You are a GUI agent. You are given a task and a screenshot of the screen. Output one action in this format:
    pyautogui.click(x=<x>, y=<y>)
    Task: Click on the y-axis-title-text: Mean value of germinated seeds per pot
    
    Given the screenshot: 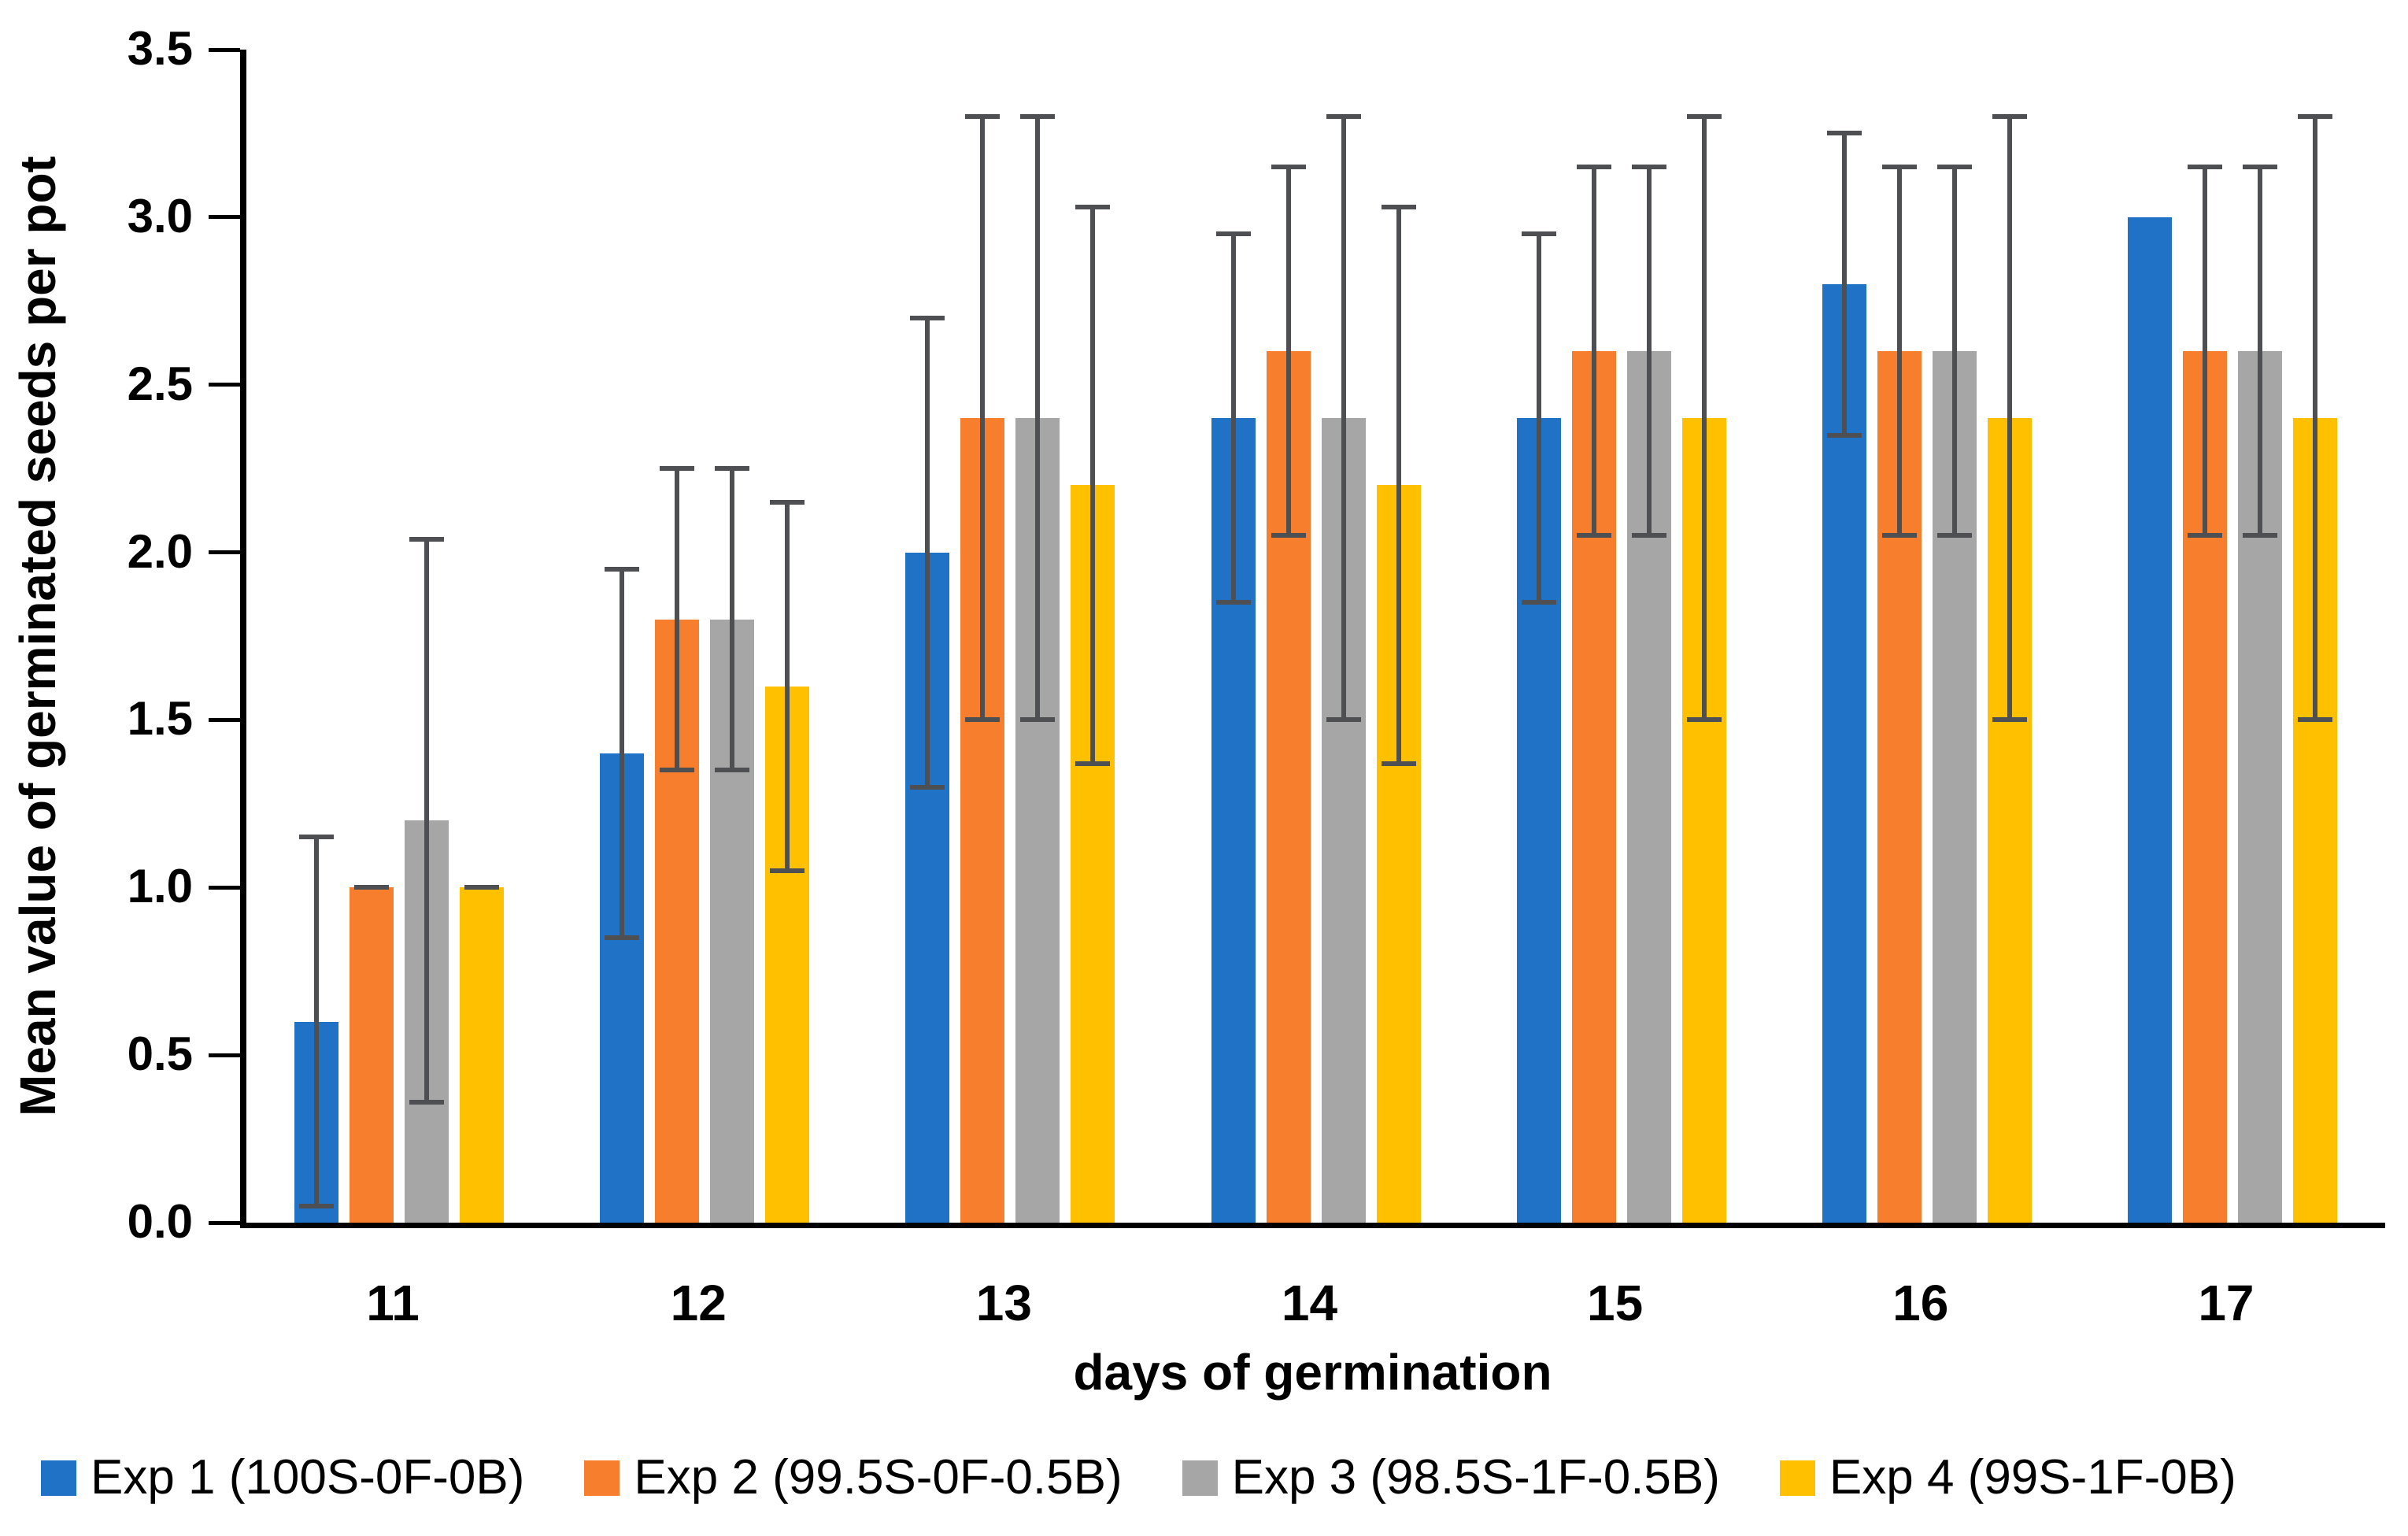 What is the action you would take?
    pyautogui.click(x=38, y=636)
    